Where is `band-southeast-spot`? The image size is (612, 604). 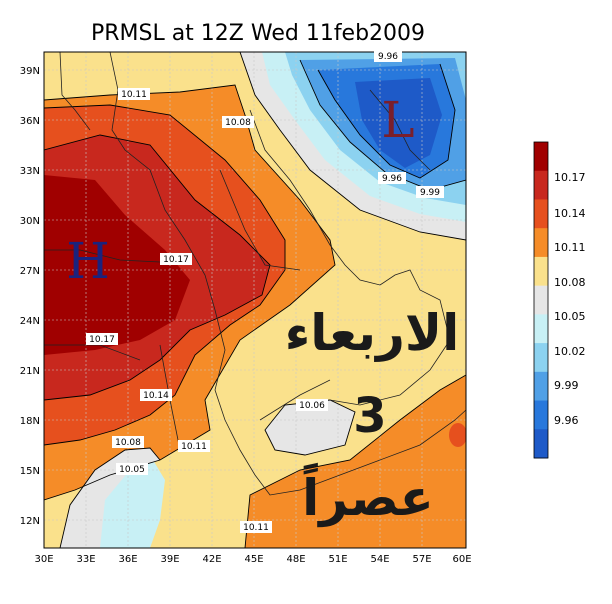
band-southeast-spot is located at coordinates (457, 435).